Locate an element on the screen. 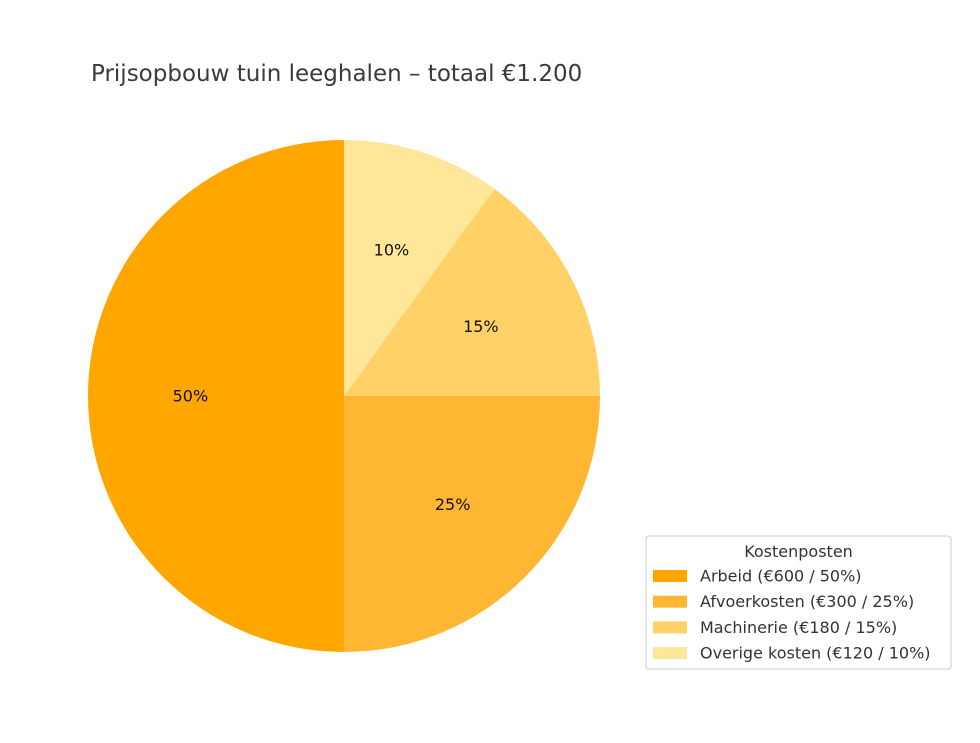  legend-frame is located at coordinates (798, 602).